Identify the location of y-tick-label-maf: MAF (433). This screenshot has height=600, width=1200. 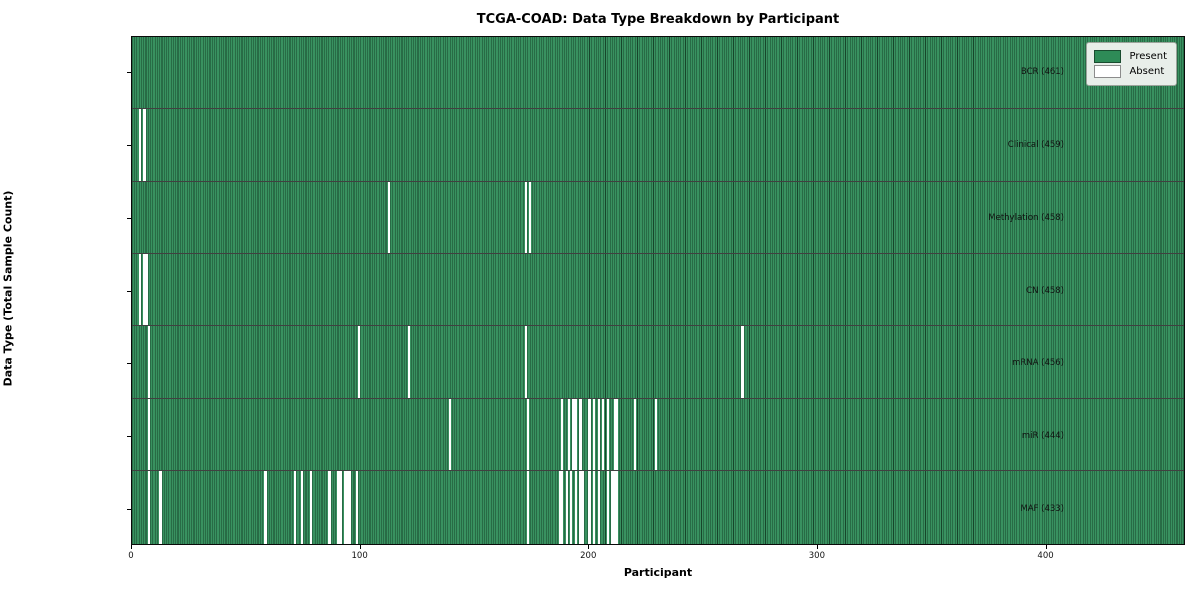
(1042, 508).